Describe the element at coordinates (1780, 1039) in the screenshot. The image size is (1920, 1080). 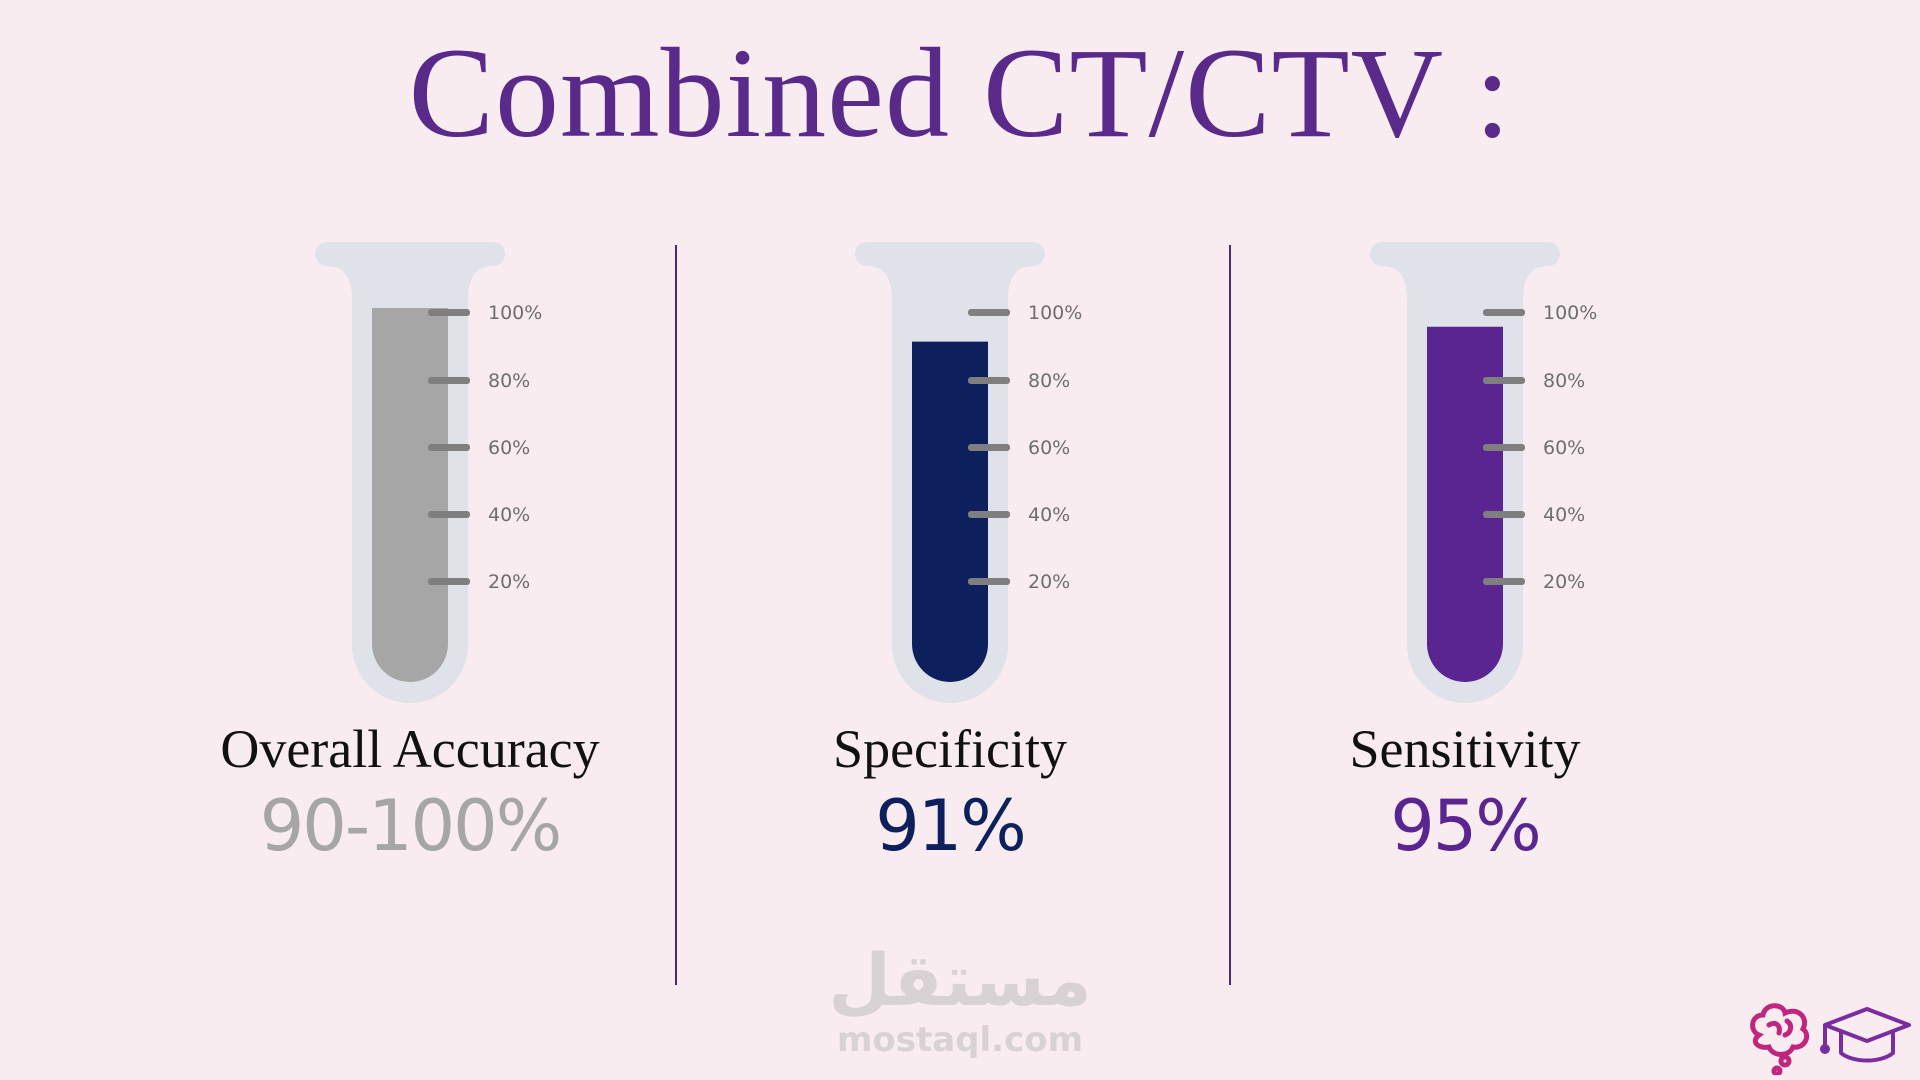
I see `brain-icon` at that location.